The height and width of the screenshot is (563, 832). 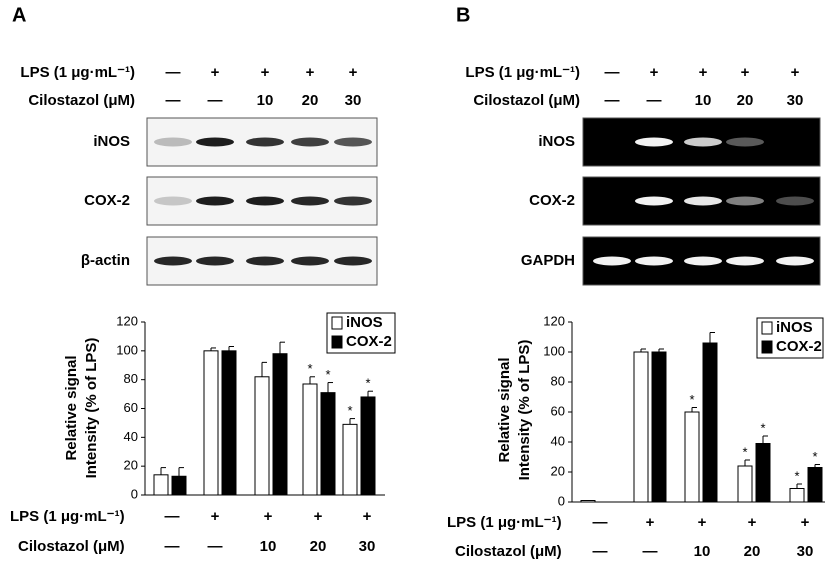 What do you see at coordinates (105, 260) in the screenshot?
I see `blot-label: β-actin` at bounding box center [105, 260].